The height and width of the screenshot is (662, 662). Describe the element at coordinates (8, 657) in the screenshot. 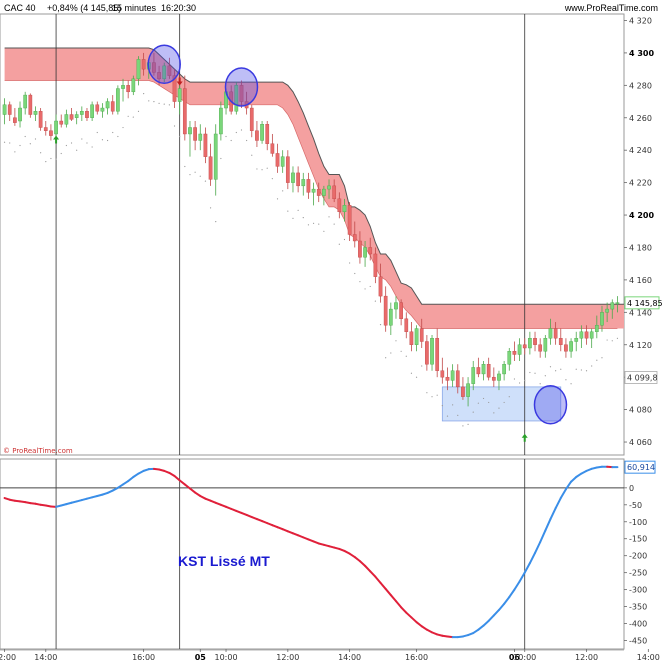

I see `time-tick-label: 12:00` at that location.